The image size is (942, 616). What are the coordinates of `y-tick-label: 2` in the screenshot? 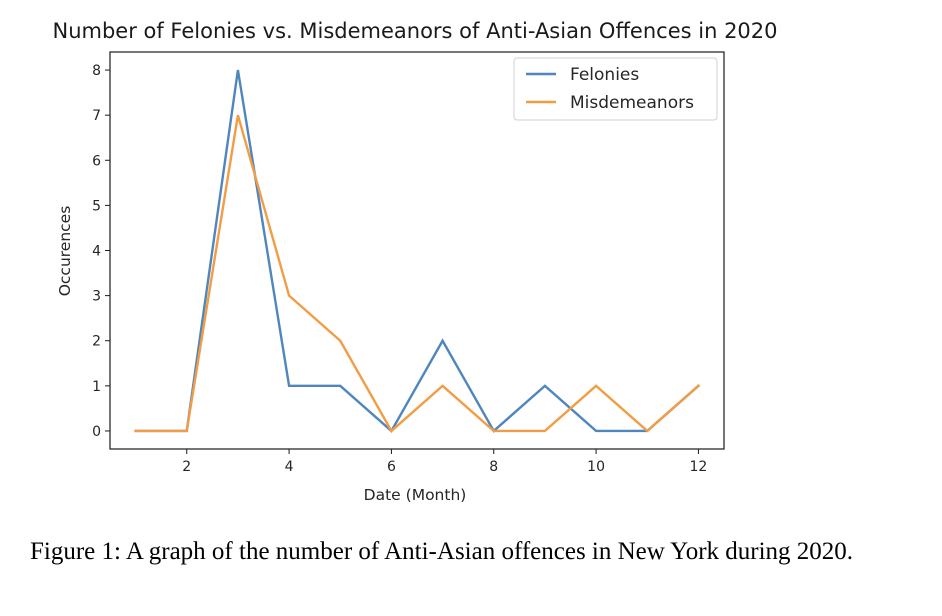 It's located at (96, 342).